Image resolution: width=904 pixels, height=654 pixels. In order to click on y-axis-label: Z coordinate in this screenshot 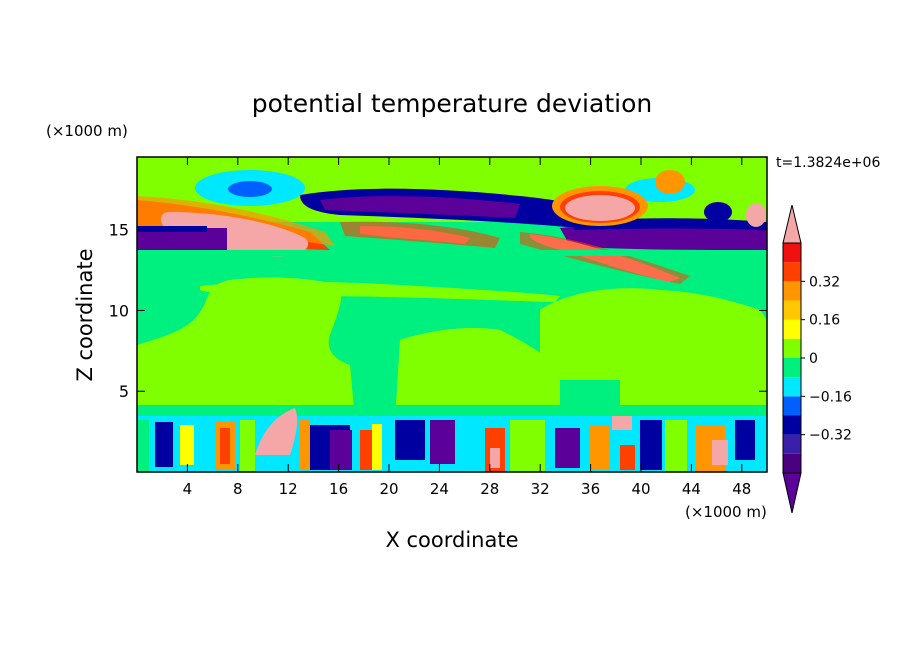, I will do `click(85, 314)`.